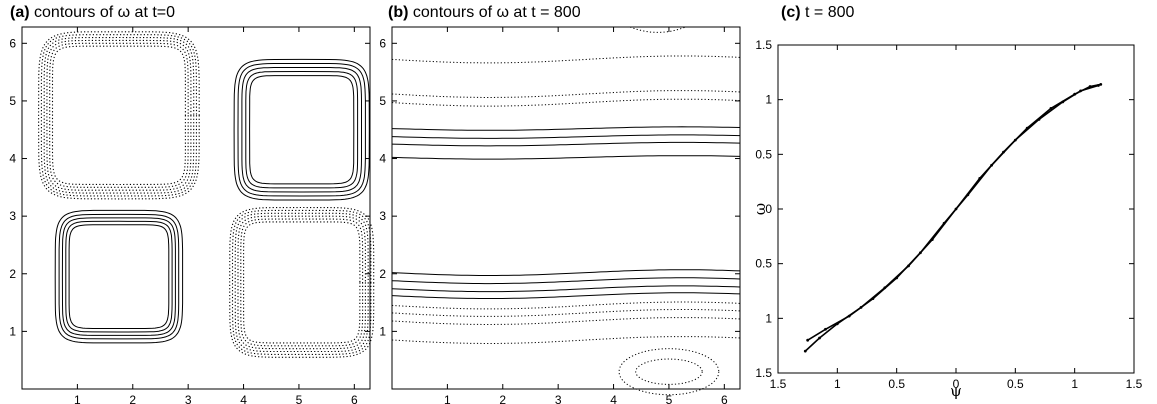 Image resolution: width=1157 pixels, height=404 pixels. Describe the element at coordinates (768, 209) in the screenshot. I see `panel-c-ytick-label: 0` at that location.